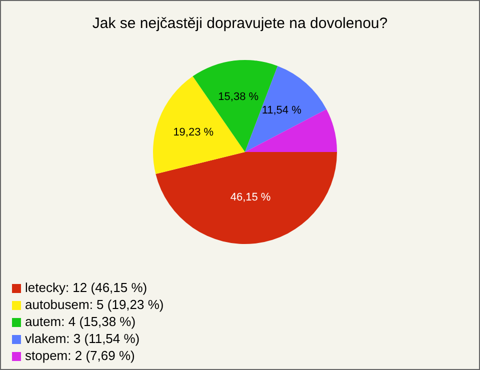  I want to click on legend-label: stopem: 2 (7,69 %), so click(80, 355).